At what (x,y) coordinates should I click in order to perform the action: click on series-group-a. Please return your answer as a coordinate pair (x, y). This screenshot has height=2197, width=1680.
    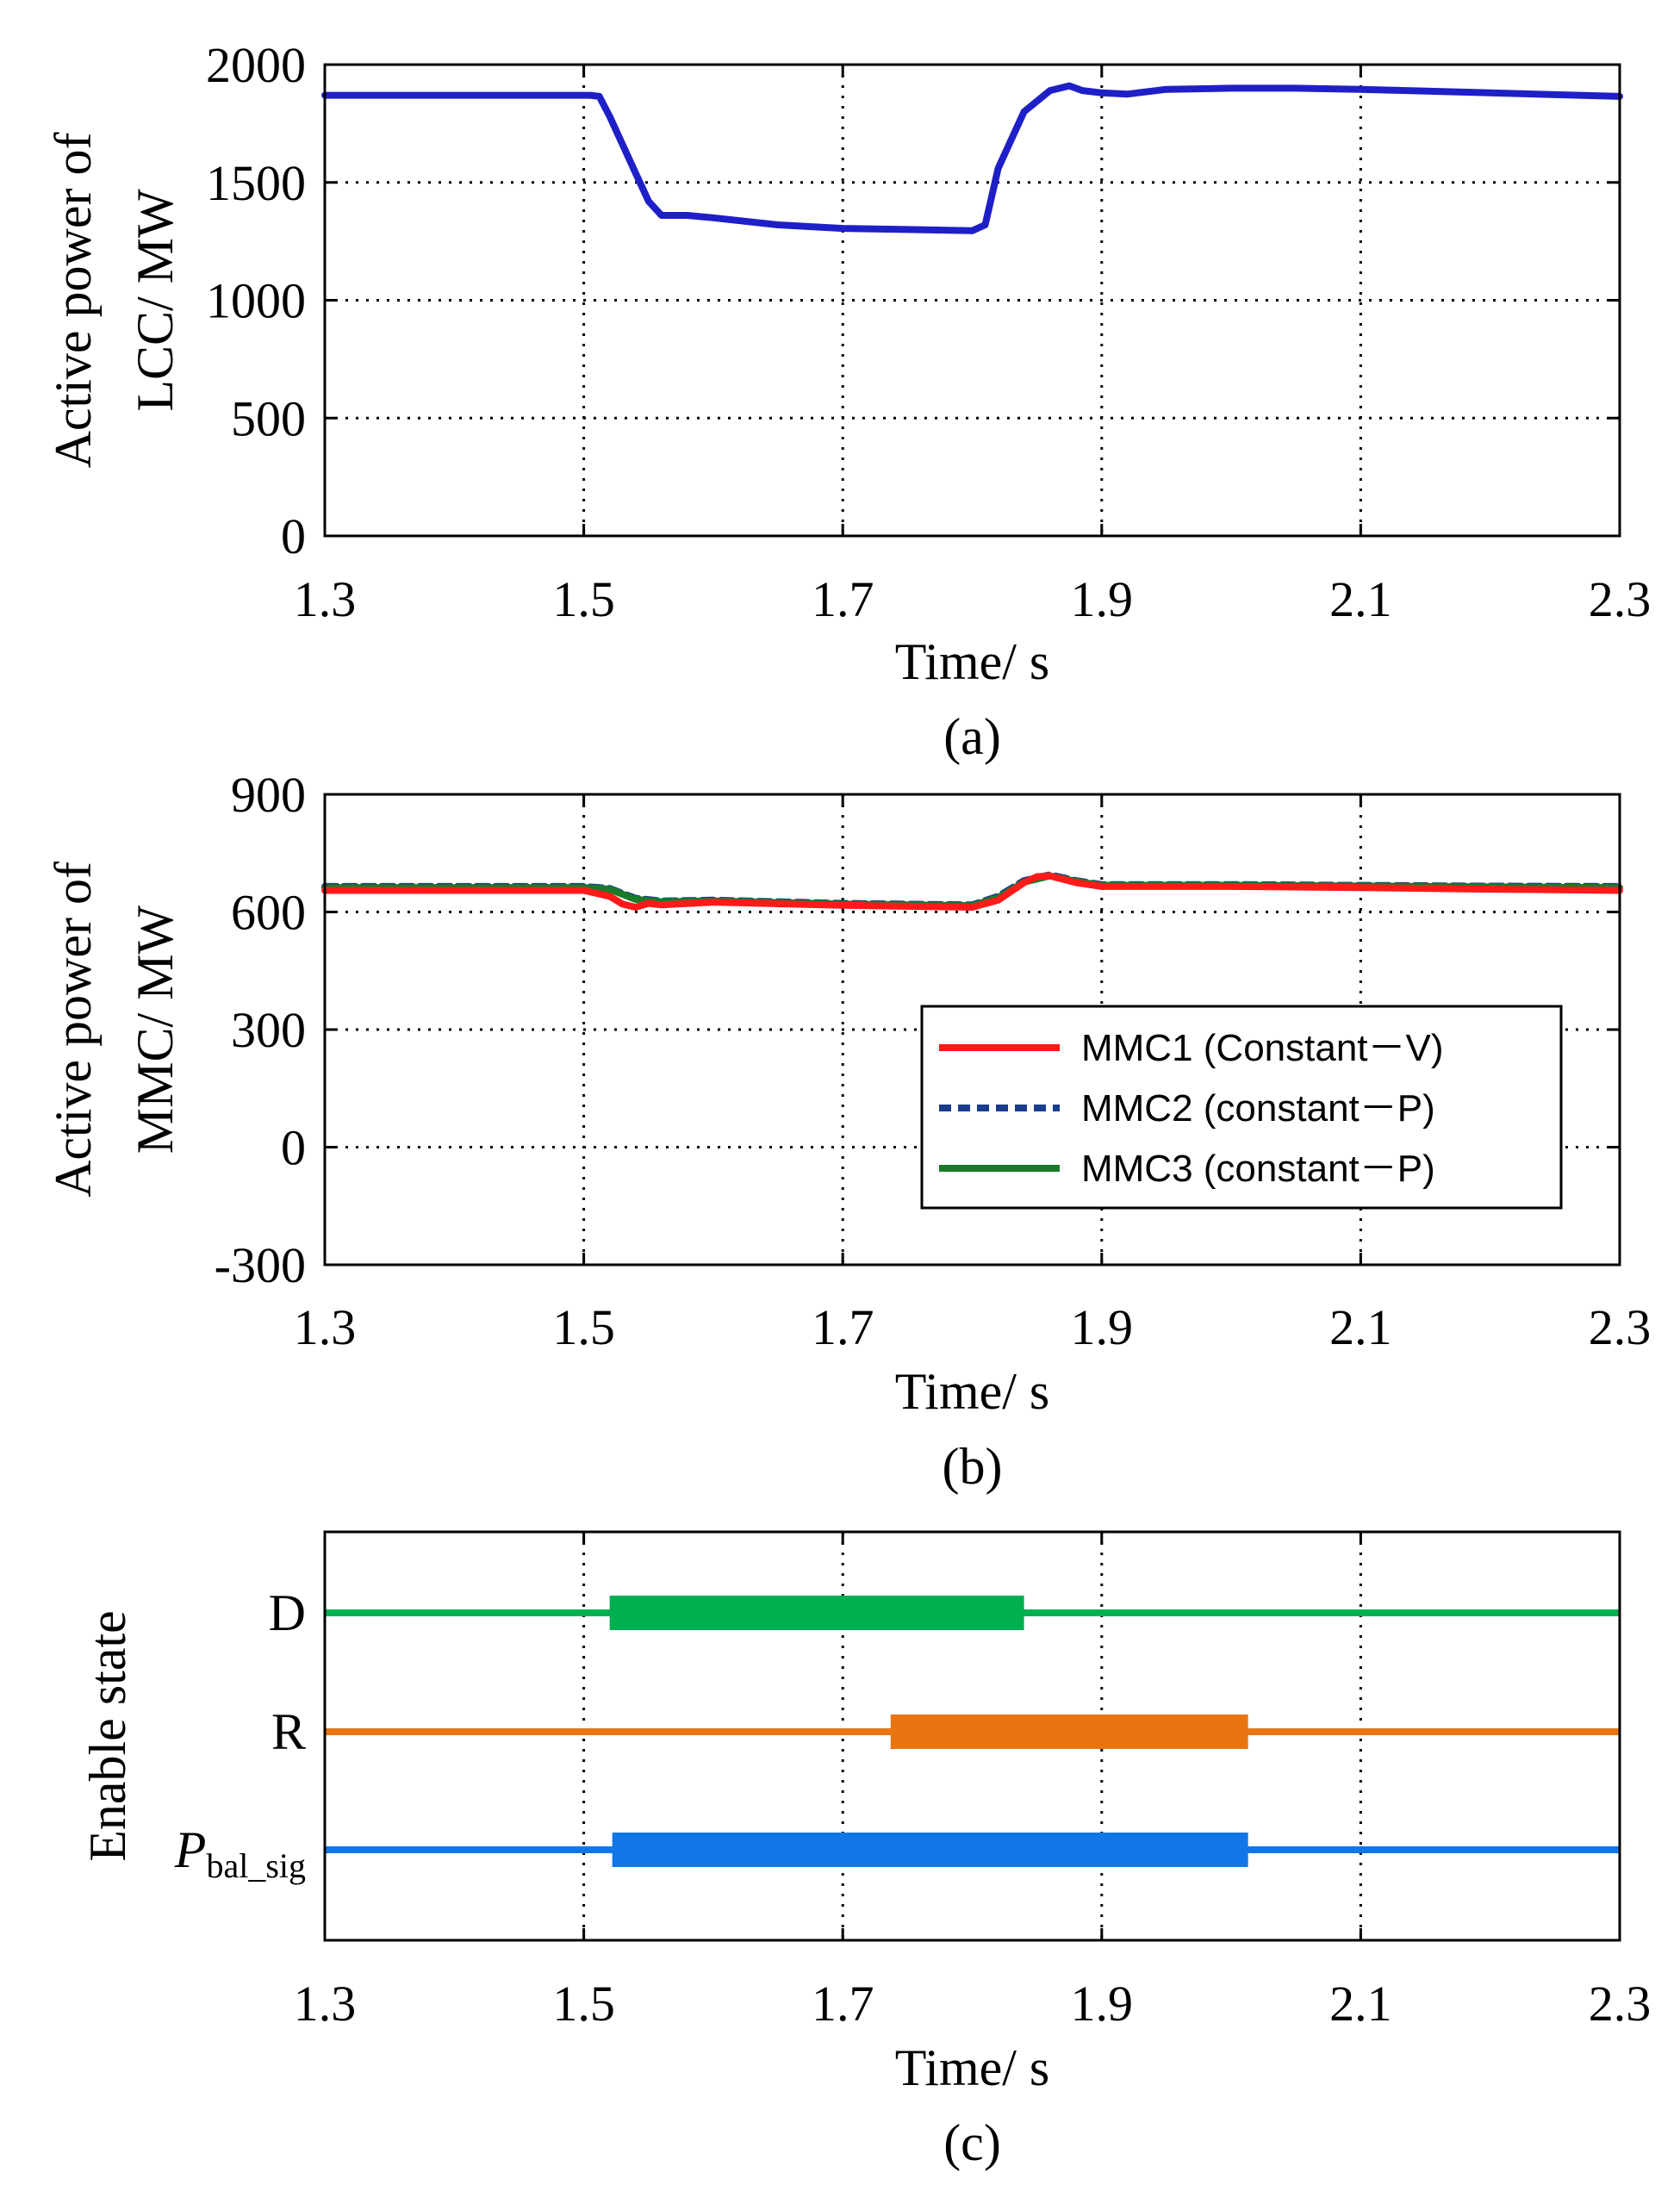
    Looking at the image, I should click on (972, 158).